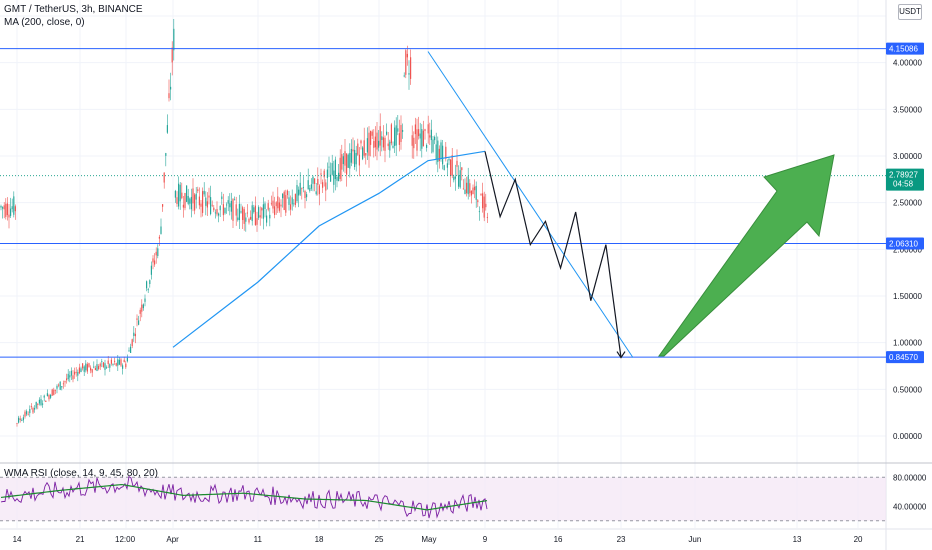 This screenshot has height=550, width=932. I want to click on price-tick-label: 2.00000, so click(907, 249).